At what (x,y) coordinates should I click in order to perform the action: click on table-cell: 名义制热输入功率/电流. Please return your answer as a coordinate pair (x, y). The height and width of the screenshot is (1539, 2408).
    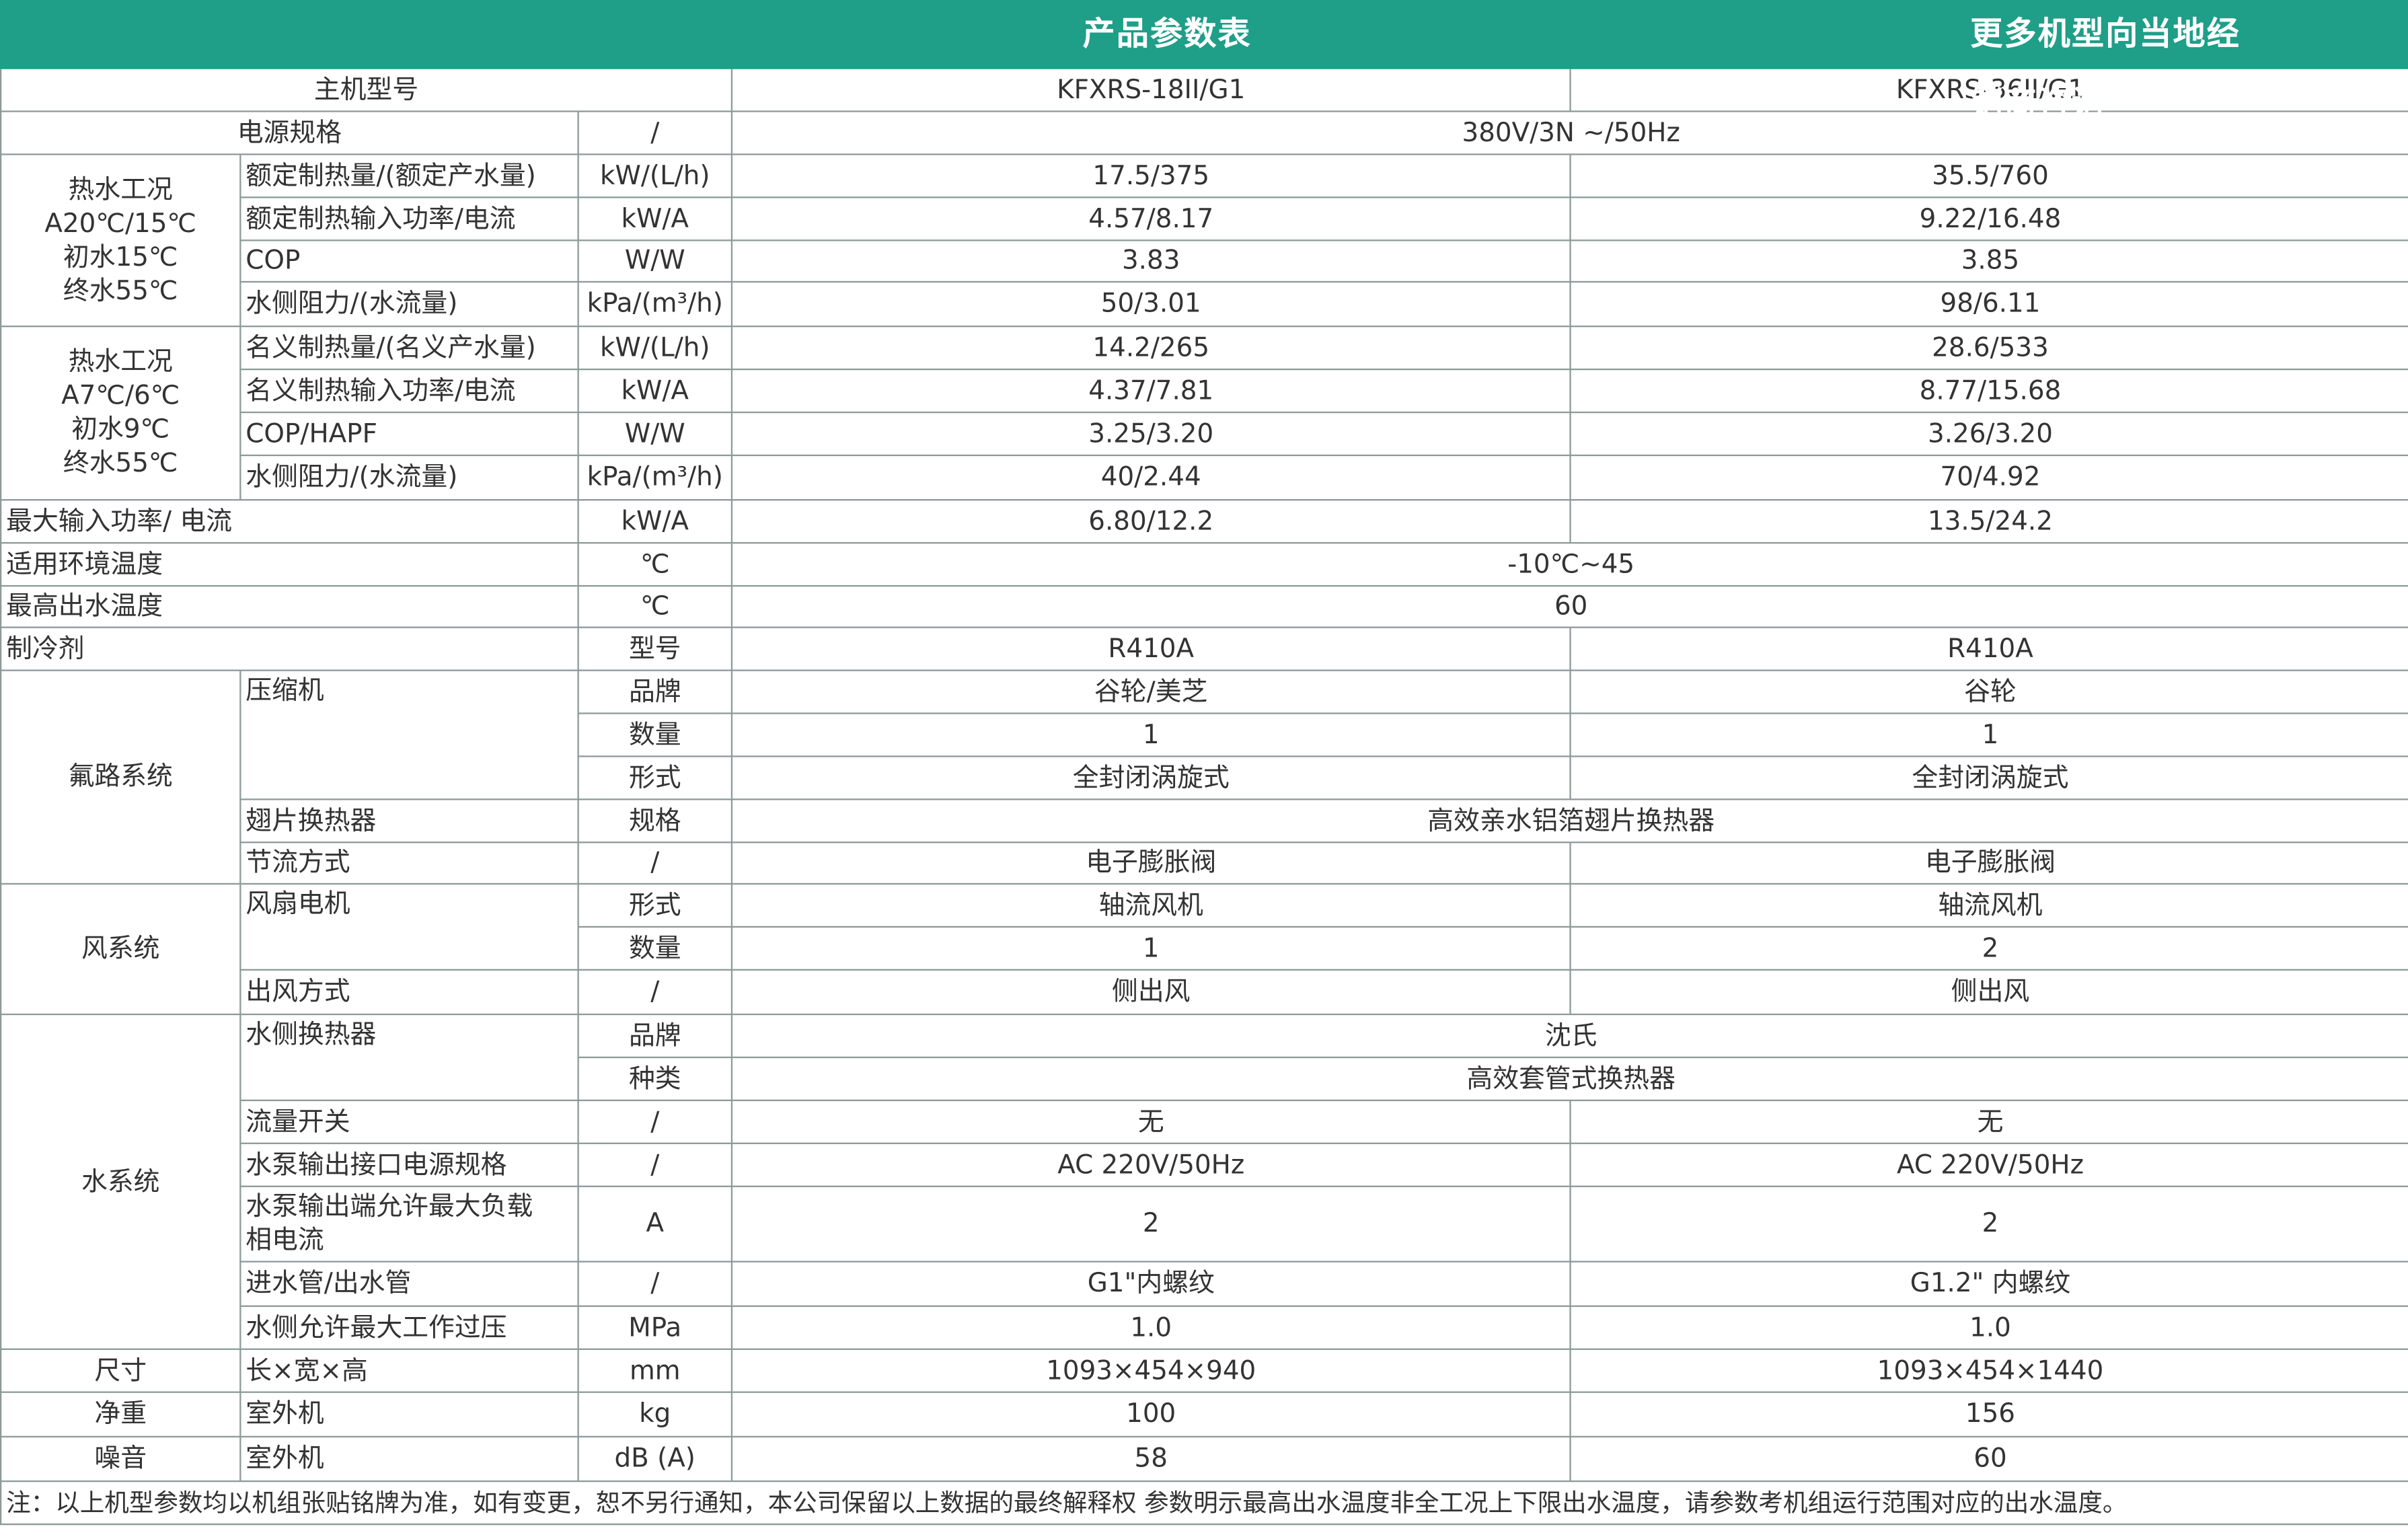
    Looking at the image, I should click on (409, 391).